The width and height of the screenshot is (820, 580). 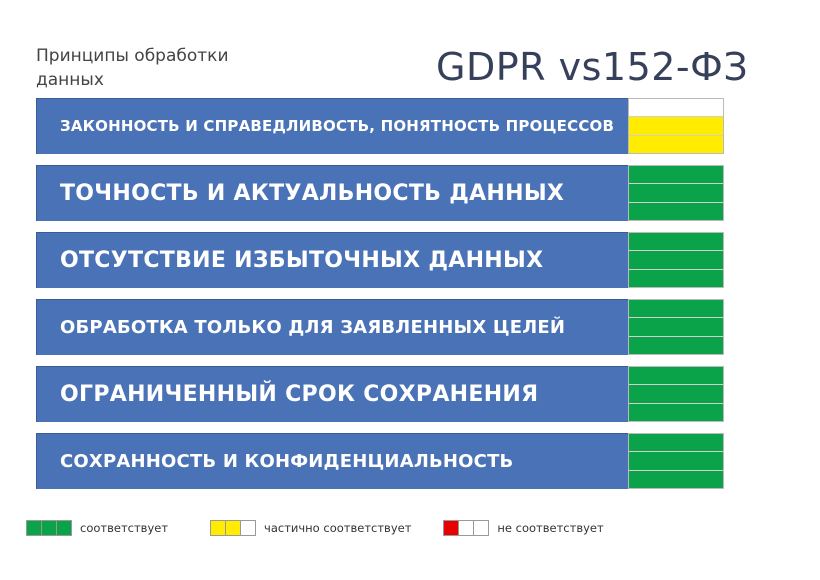 What do you see at coordinates (452, 528) in the screenshot?
I see `legend-swatch-red` at bounding box center [452, 528].